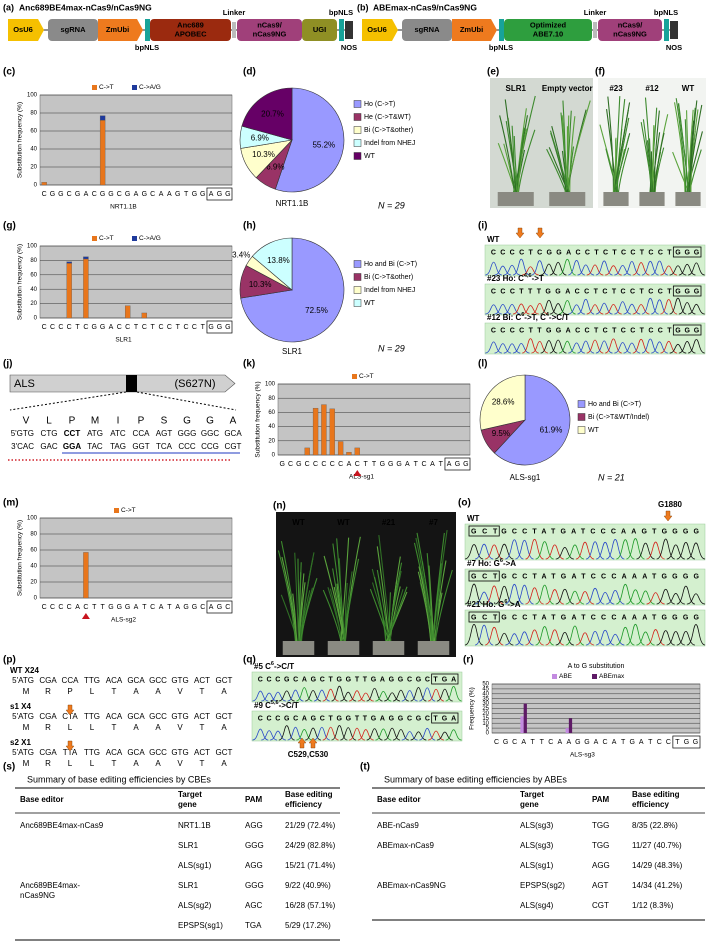  Describe the element at coordinates (600, 617) in the screenshot. I see `sequence: GCCTATGATCCCAAATGGGG` at that location.